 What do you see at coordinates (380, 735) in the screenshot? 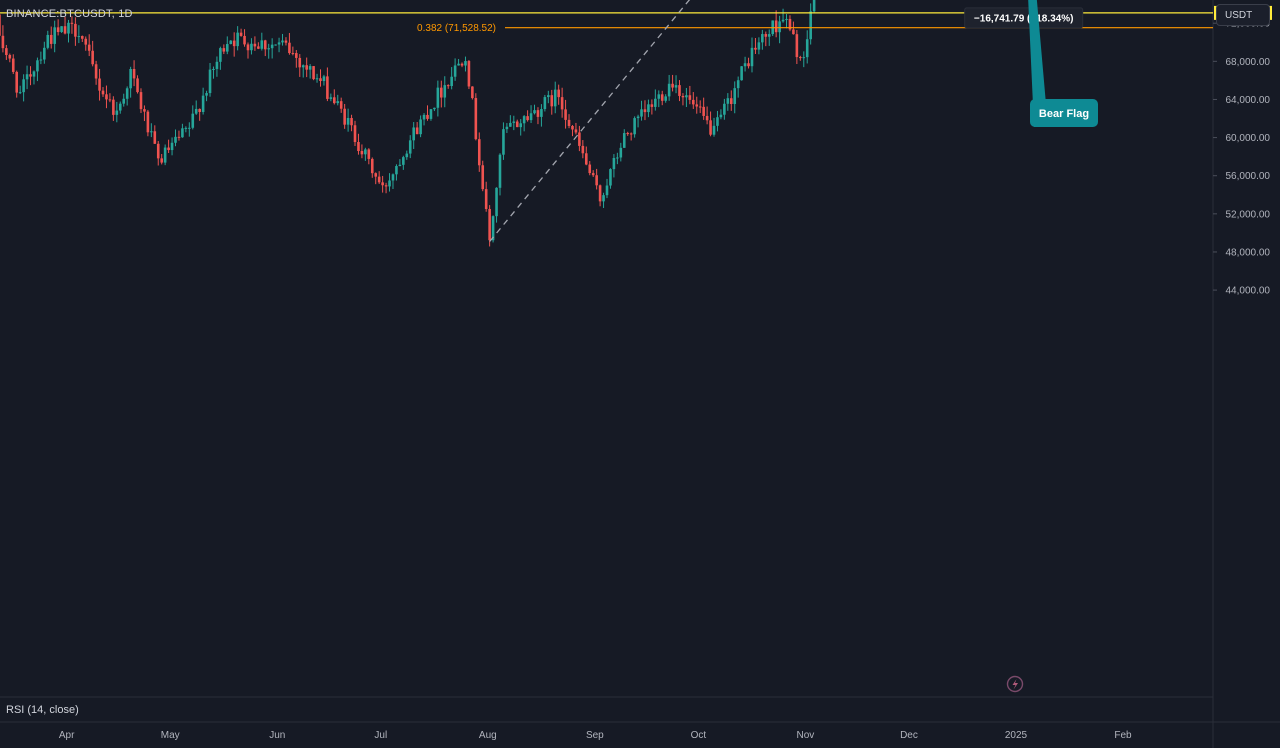
I see `x-tick-label: Jul` at bounding box center [380, 735].